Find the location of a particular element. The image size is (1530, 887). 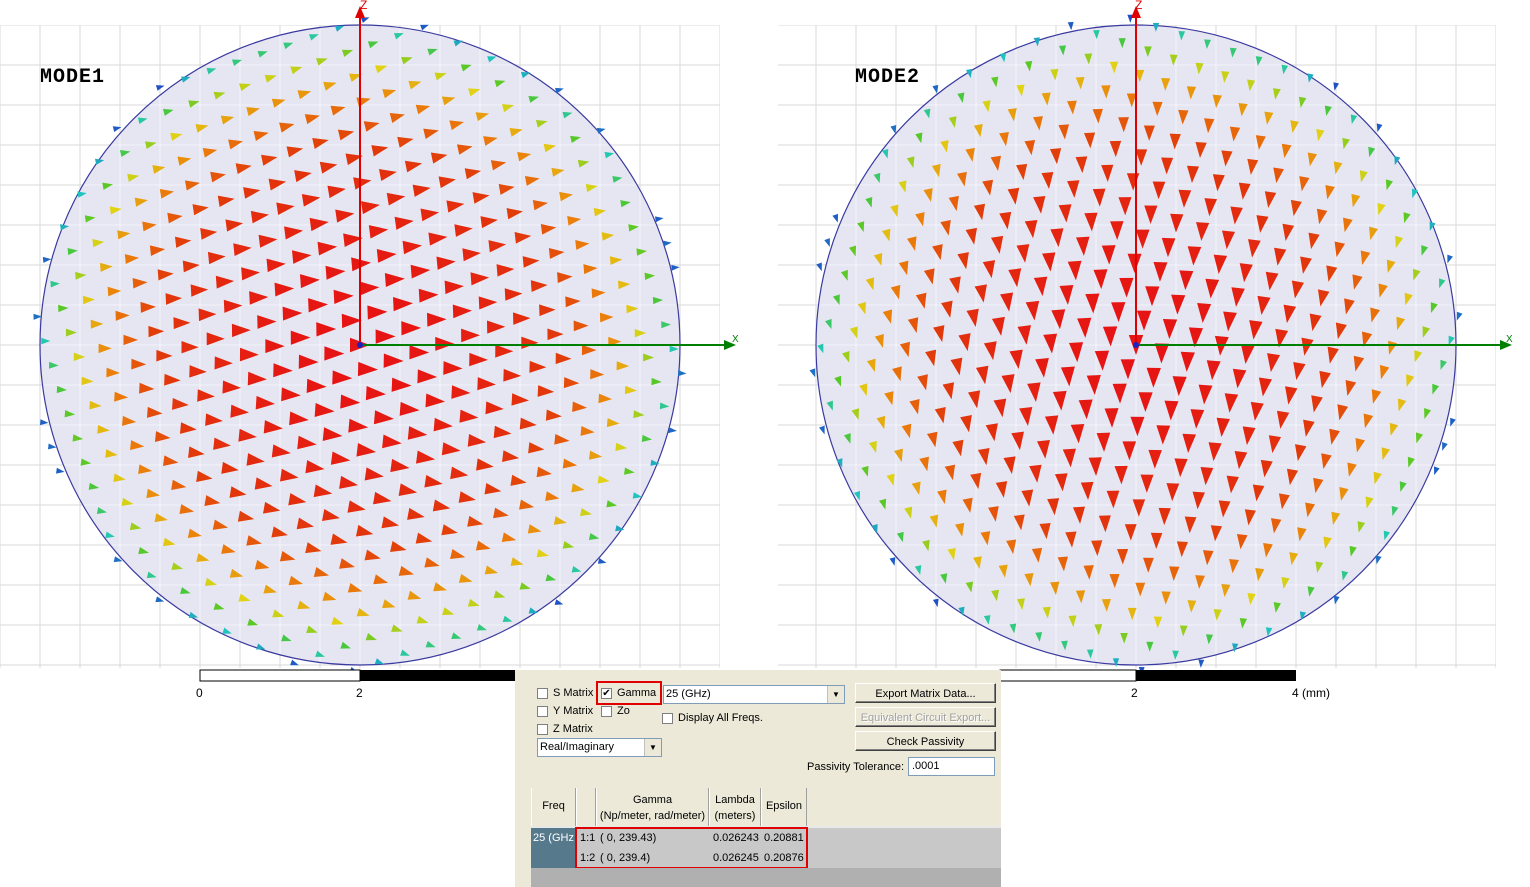

gamma-checkbox: ✔ Gamma is located at coordinates (628, 693).